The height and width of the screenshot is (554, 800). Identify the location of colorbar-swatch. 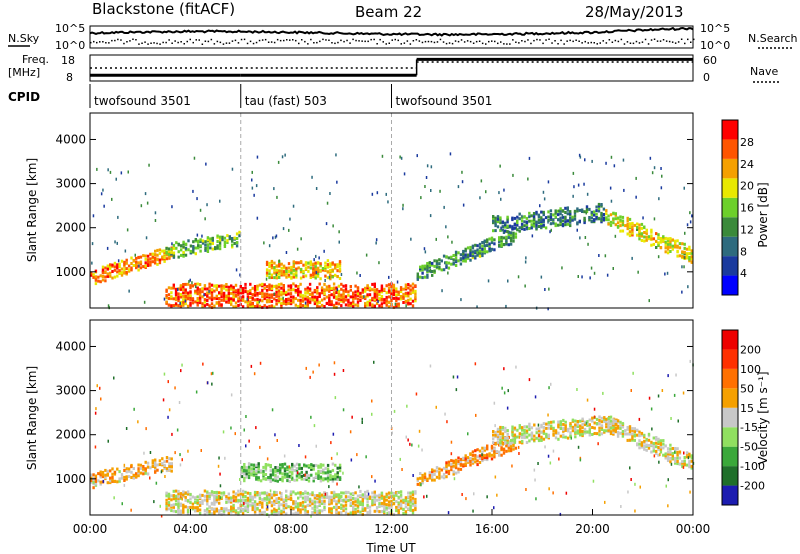
(730, 266).